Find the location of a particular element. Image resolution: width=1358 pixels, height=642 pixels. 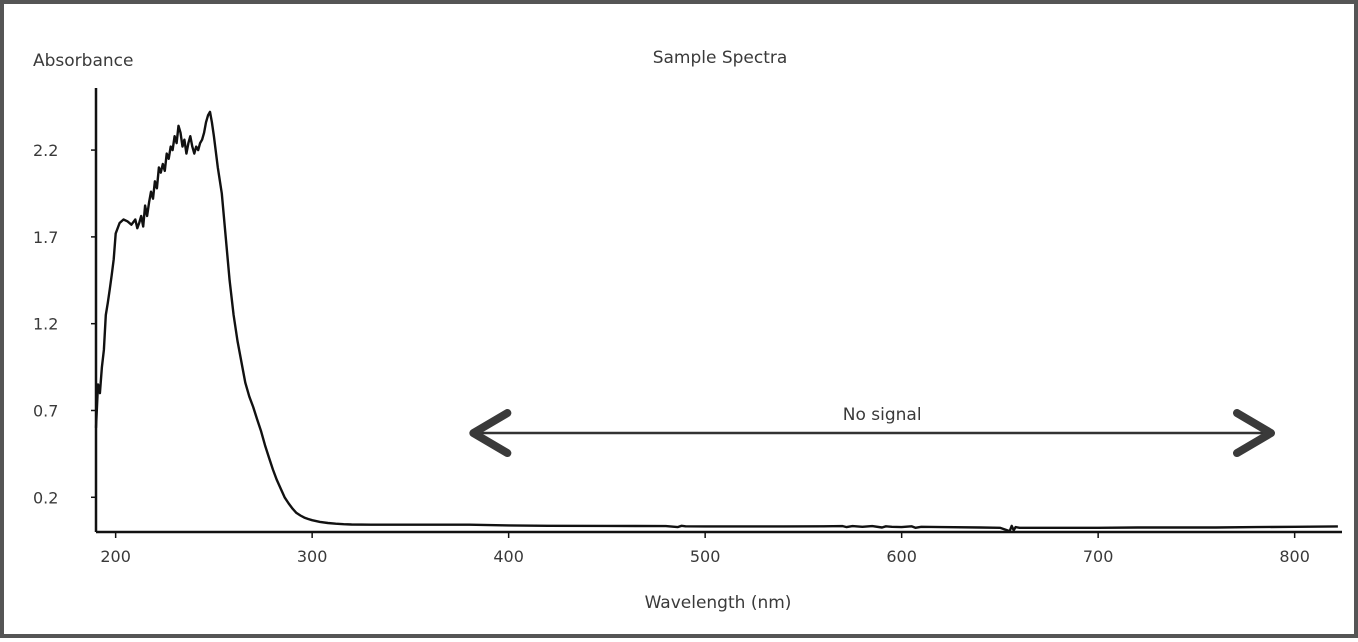

chart-title: Sample Spectra is located at coordinates (720, 58).